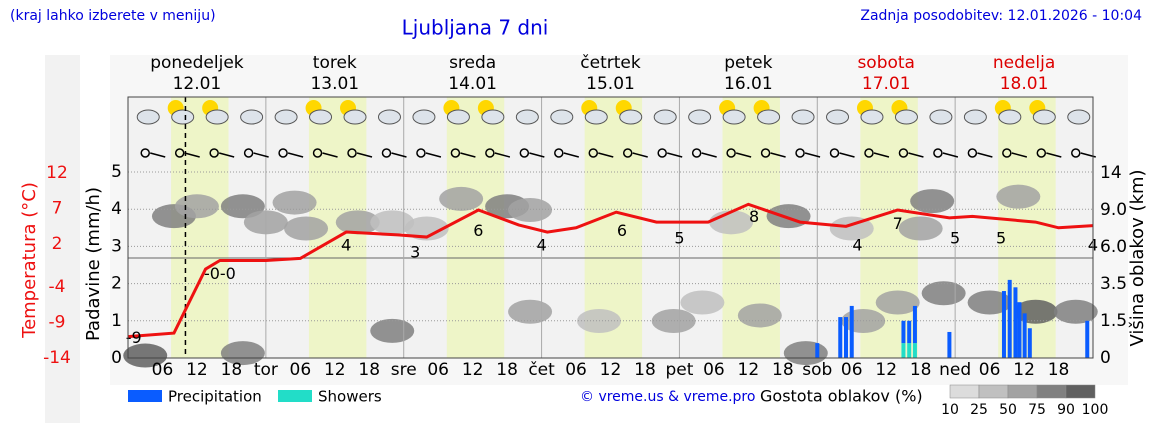  Describe the element at coordinates (266, 370) in the screenshot. I see `x-tick-label: tor` at that location.